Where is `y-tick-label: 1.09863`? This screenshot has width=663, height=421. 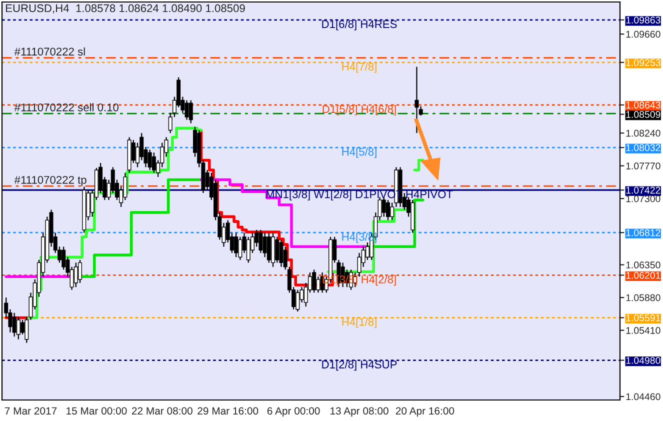
y-tick-label: 1.09863 is located at coordinates (643, 20).